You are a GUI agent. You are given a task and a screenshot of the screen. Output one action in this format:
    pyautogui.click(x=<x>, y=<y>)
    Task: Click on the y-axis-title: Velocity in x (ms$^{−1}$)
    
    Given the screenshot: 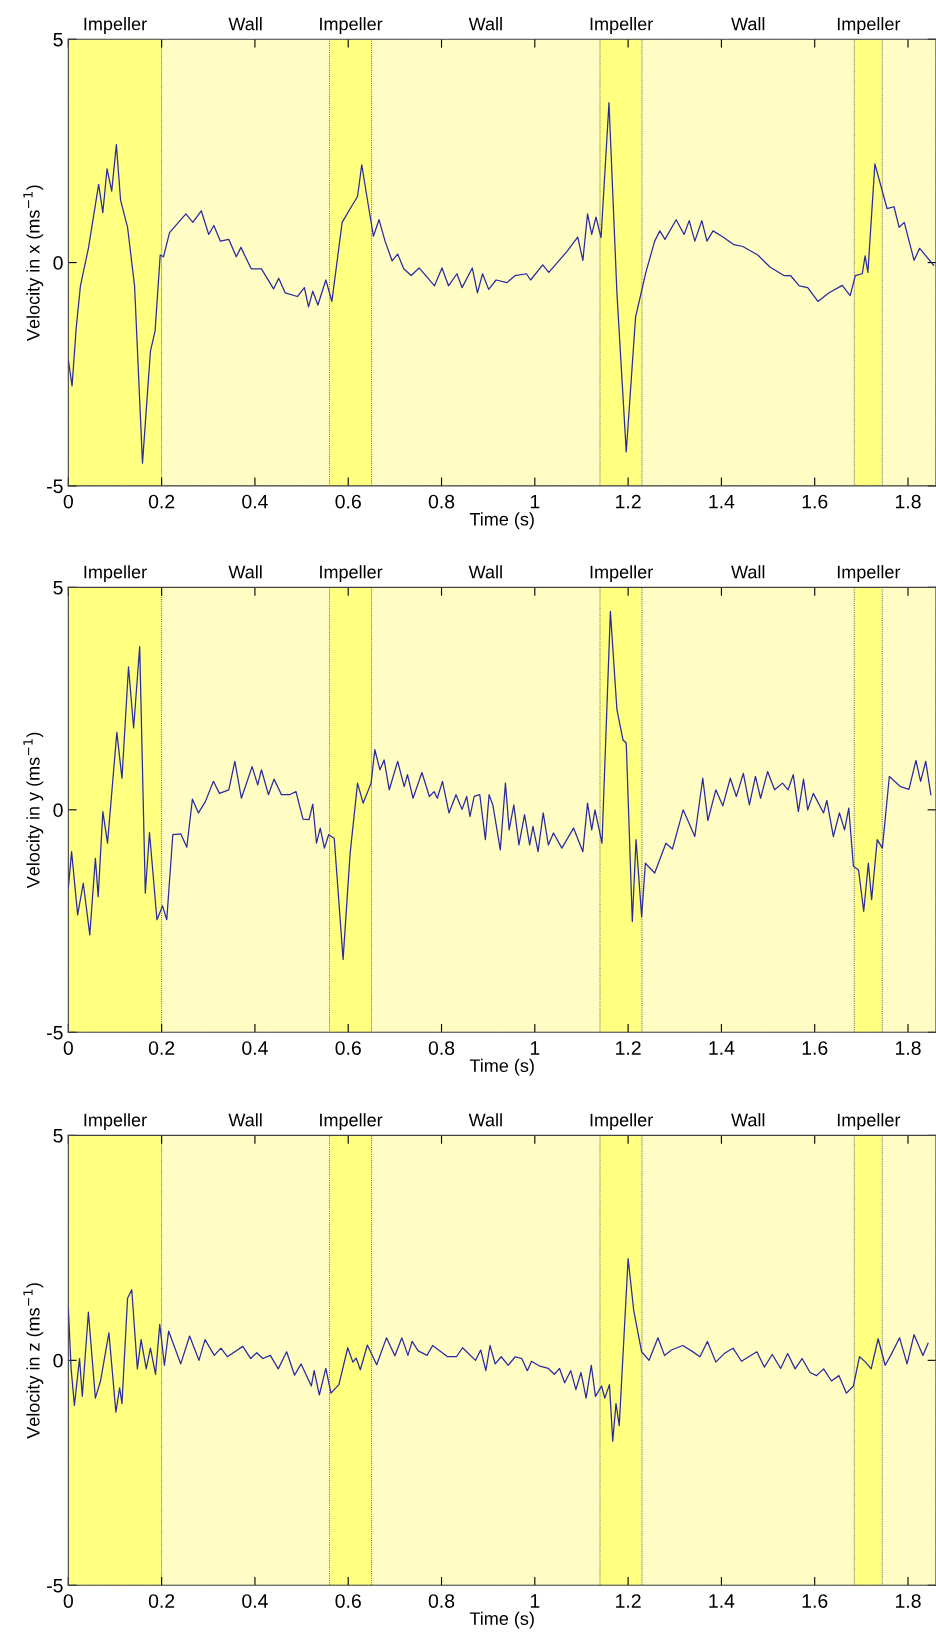 What is the action you would take?
    pyautogui.click(x=33, y=263)
    